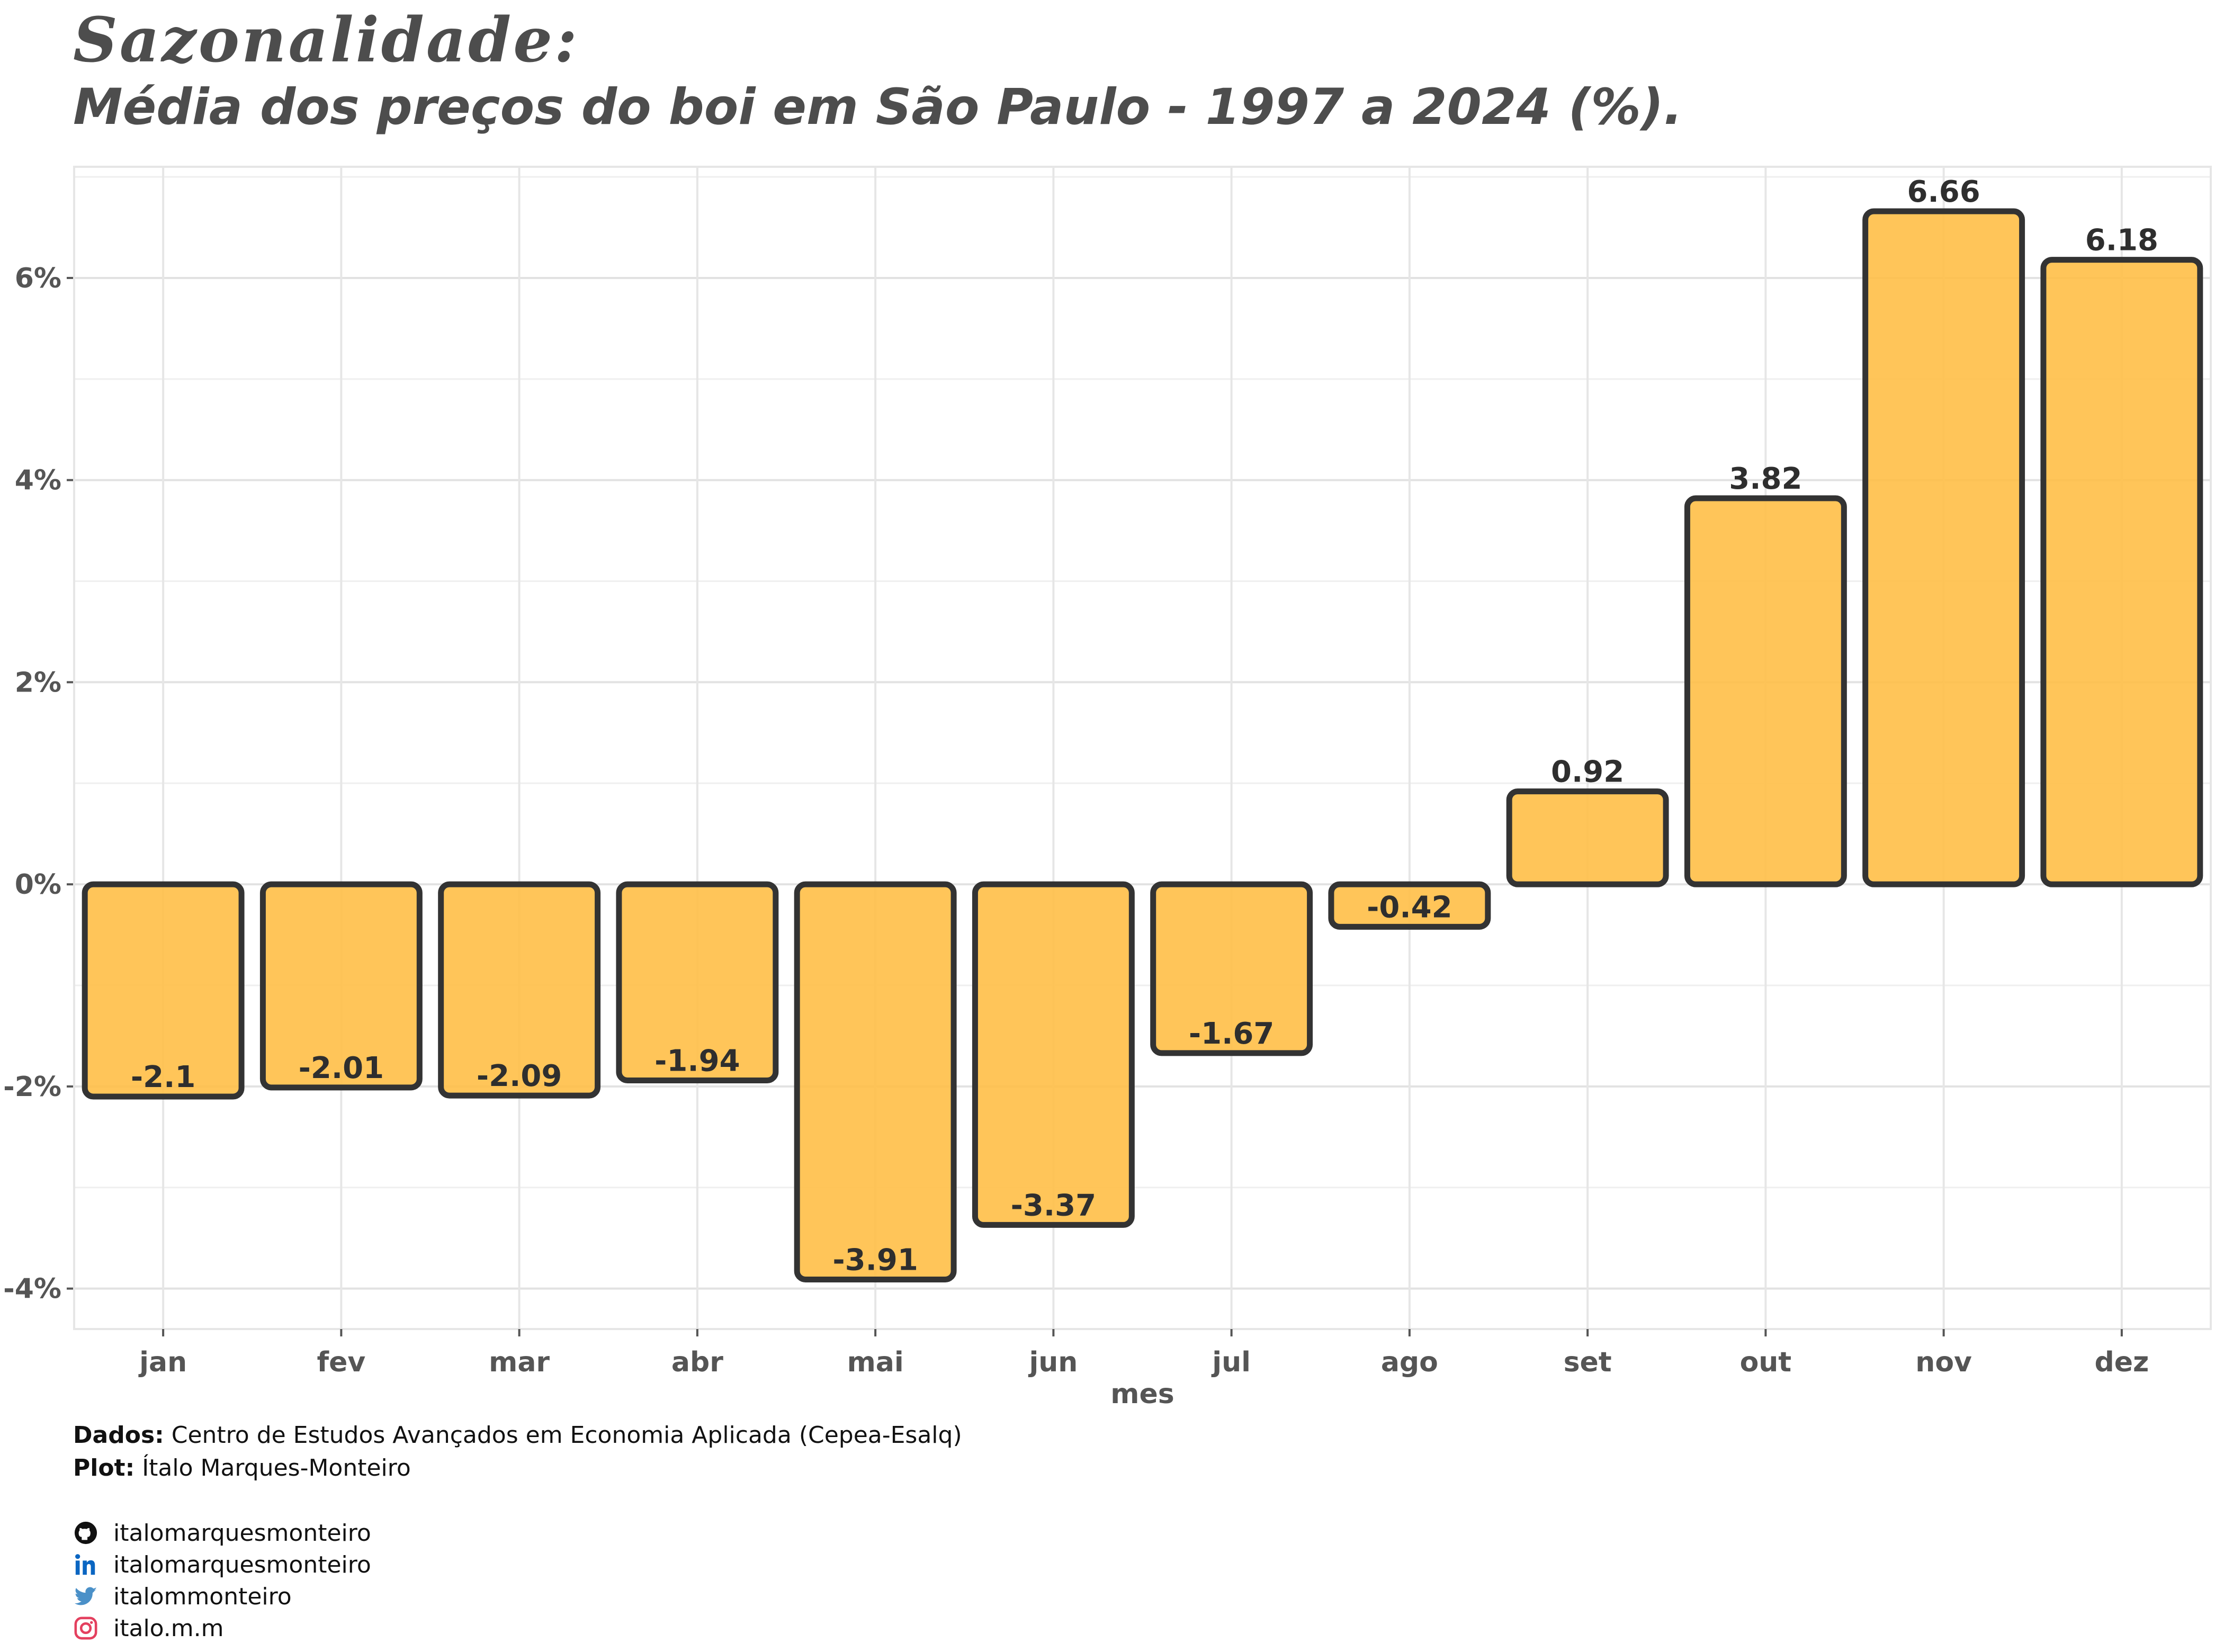 This screenshot has width=2224, height=1652. What do you see at coordinates (875, 1362) in the screenshot?
I see `x-tick-label: mai` at bounding box center [875, 1362].